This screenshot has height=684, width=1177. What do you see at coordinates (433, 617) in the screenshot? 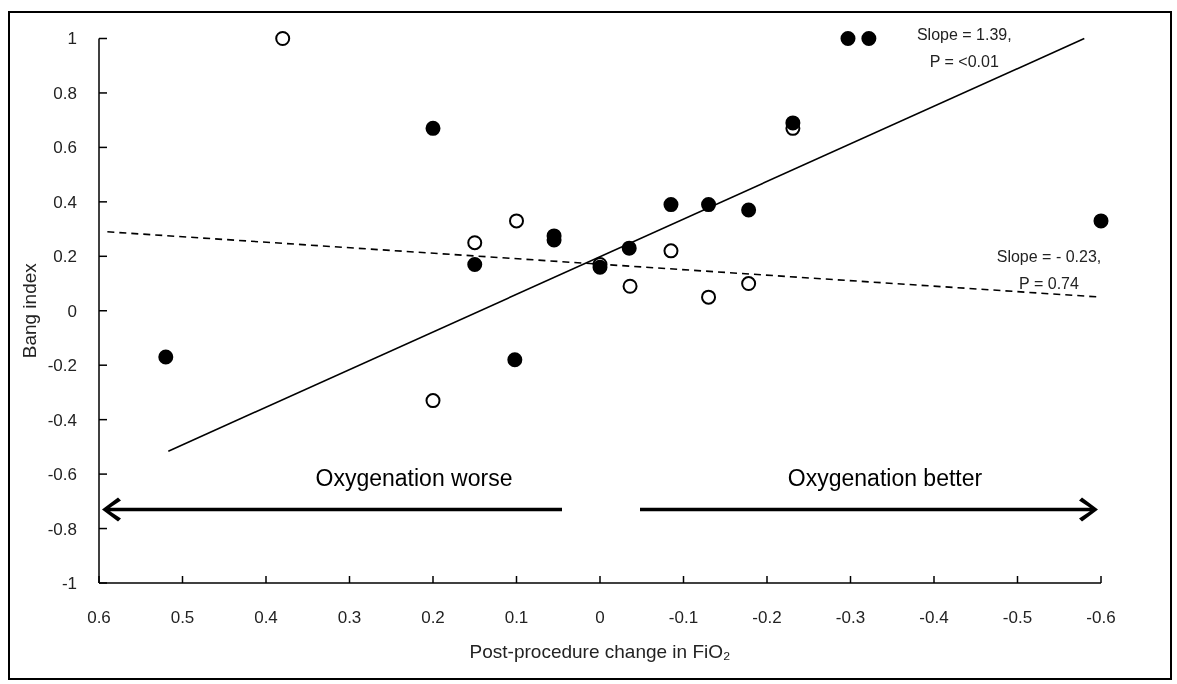
I see `x-tick-label: 0.2` at bounding box center [433, 617].